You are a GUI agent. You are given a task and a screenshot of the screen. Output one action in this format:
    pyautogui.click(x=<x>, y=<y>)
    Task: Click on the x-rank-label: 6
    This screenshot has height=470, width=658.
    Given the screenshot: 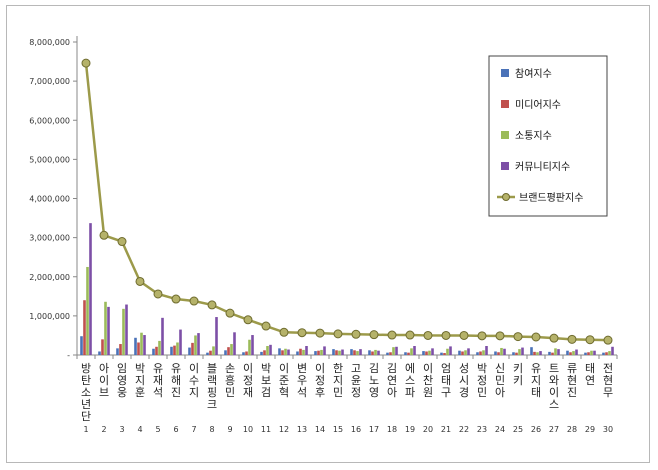 What is the action you would take?
    pyautogui.click(x=175, y=429)
    